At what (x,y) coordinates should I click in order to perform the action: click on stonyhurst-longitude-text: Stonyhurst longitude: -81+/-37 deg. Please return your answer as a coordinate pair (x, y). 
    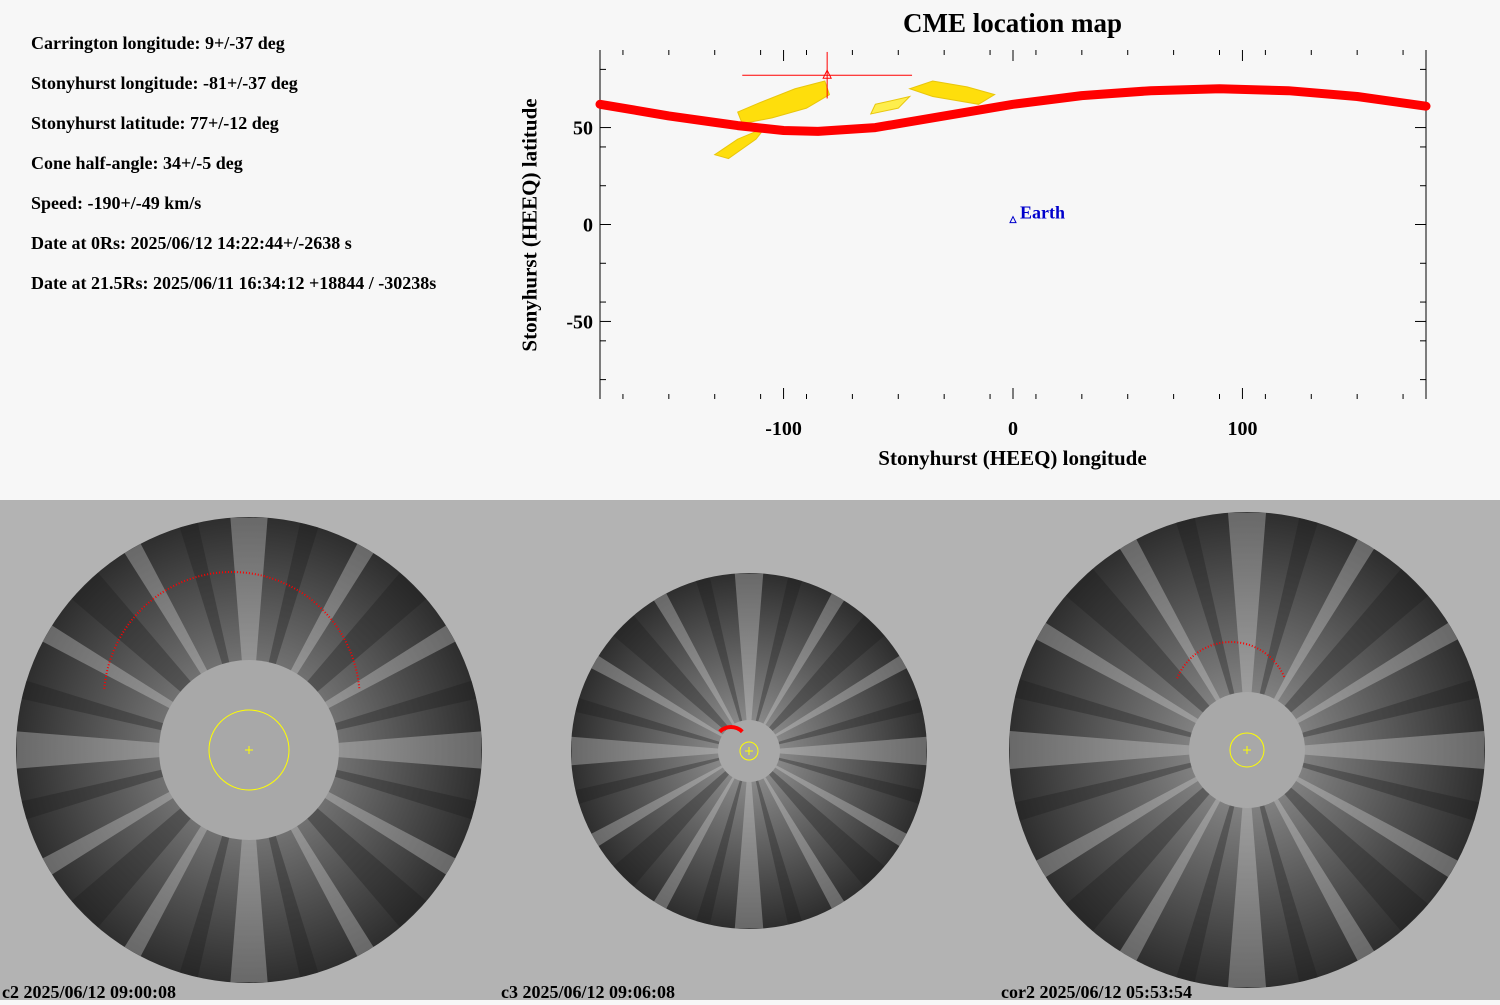
    Looking at the image, I should click on (164, 83).